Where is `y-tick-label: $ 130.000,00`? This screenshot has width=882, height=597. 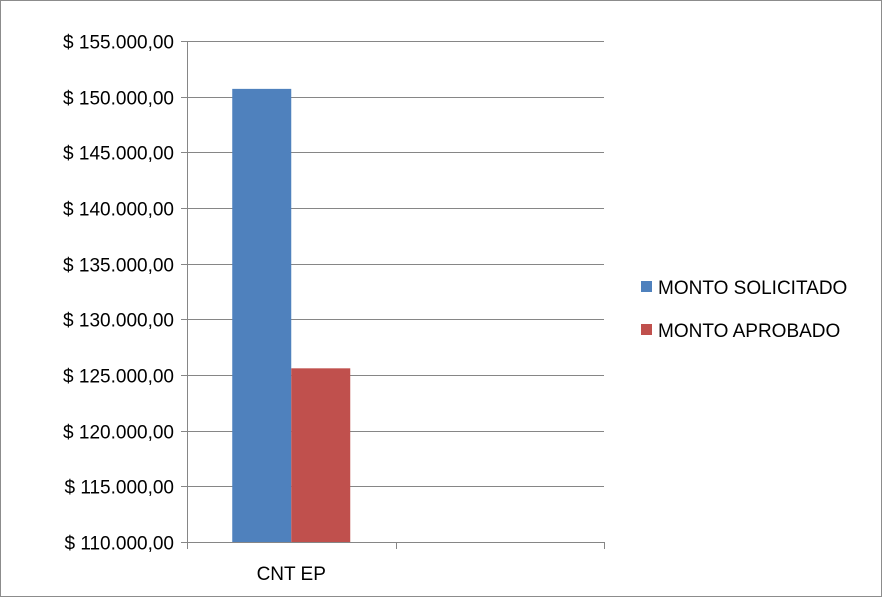
y-tick-label: $ 130.000,00 is located at coordinates (118, 321).